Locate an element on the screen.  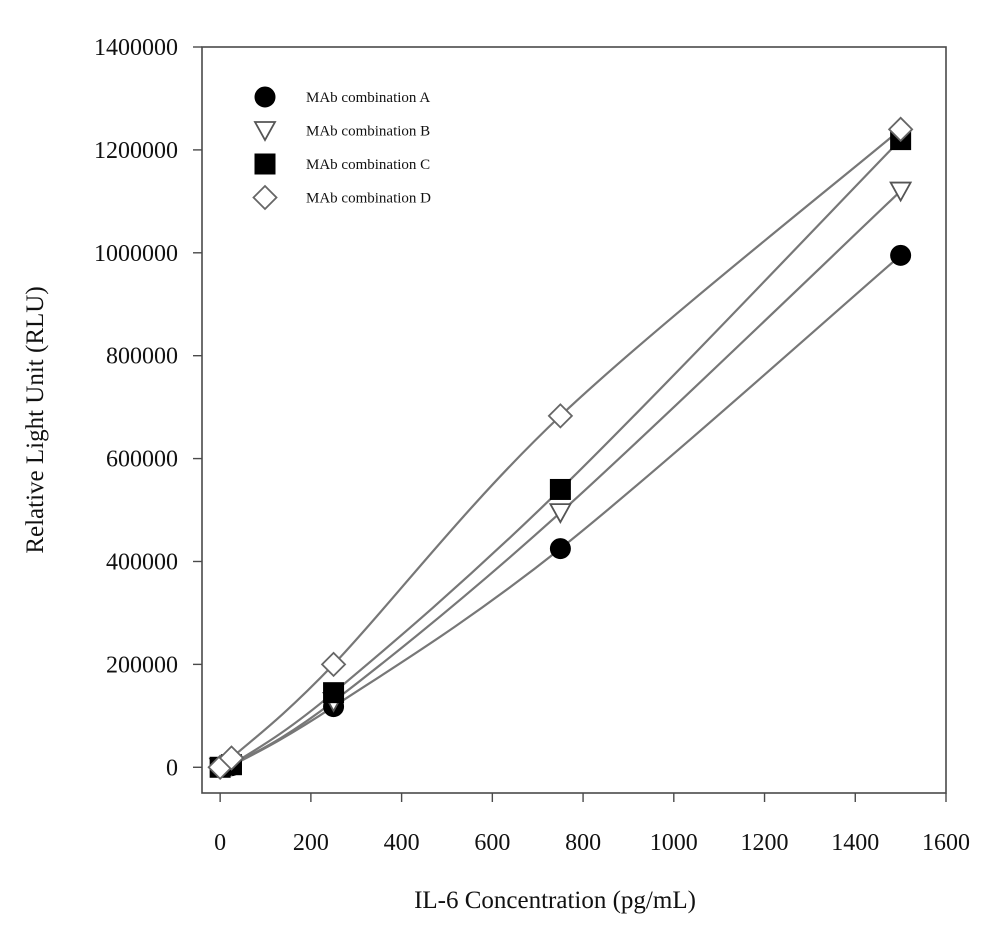
legend-entry: MAb combination D is located at coordinates (368, 199).